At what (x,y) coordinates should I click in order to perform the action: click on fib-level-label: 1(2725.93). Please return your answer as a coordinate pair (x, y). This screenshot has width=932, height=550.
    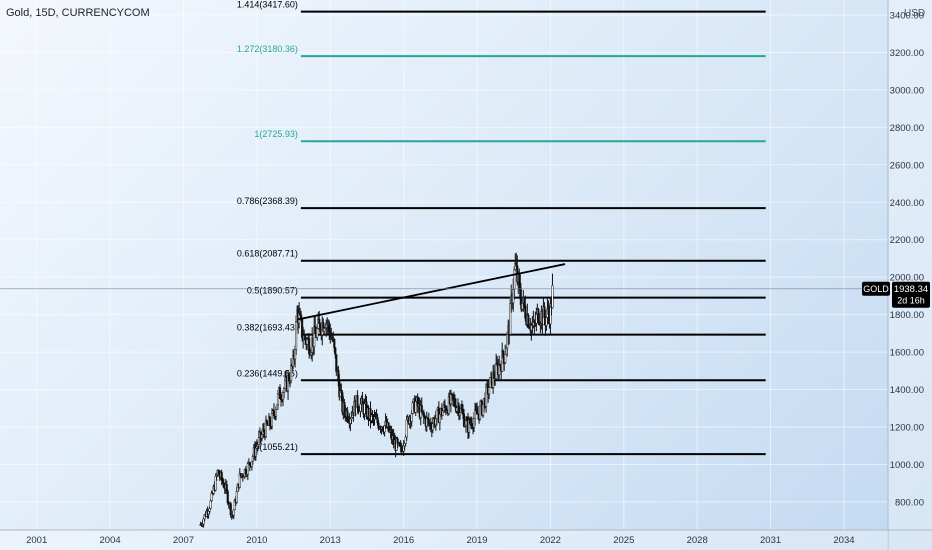
    Looking at the image, I should click on (276, 134).